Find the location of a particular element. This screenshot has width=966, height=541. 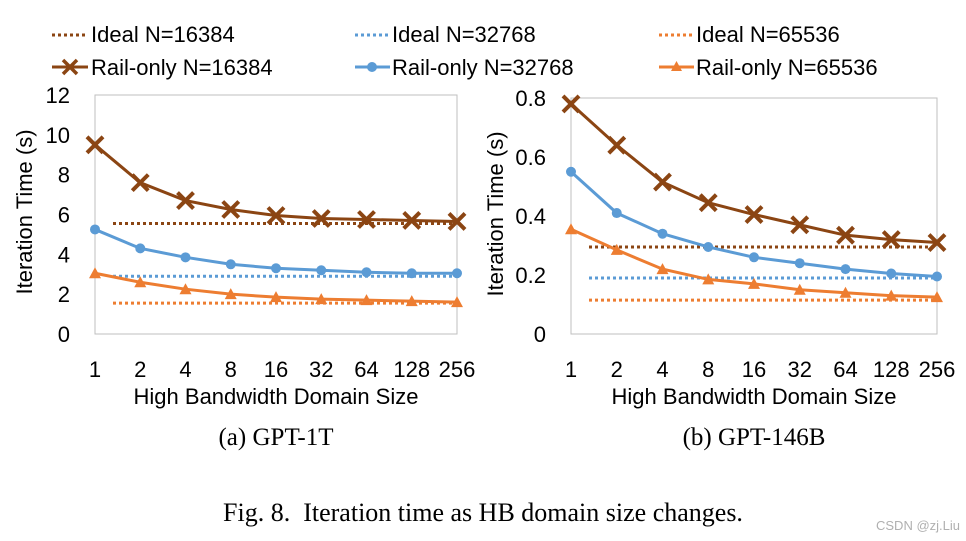

x-tick-label: 1 is located at coordinates (571, 369).